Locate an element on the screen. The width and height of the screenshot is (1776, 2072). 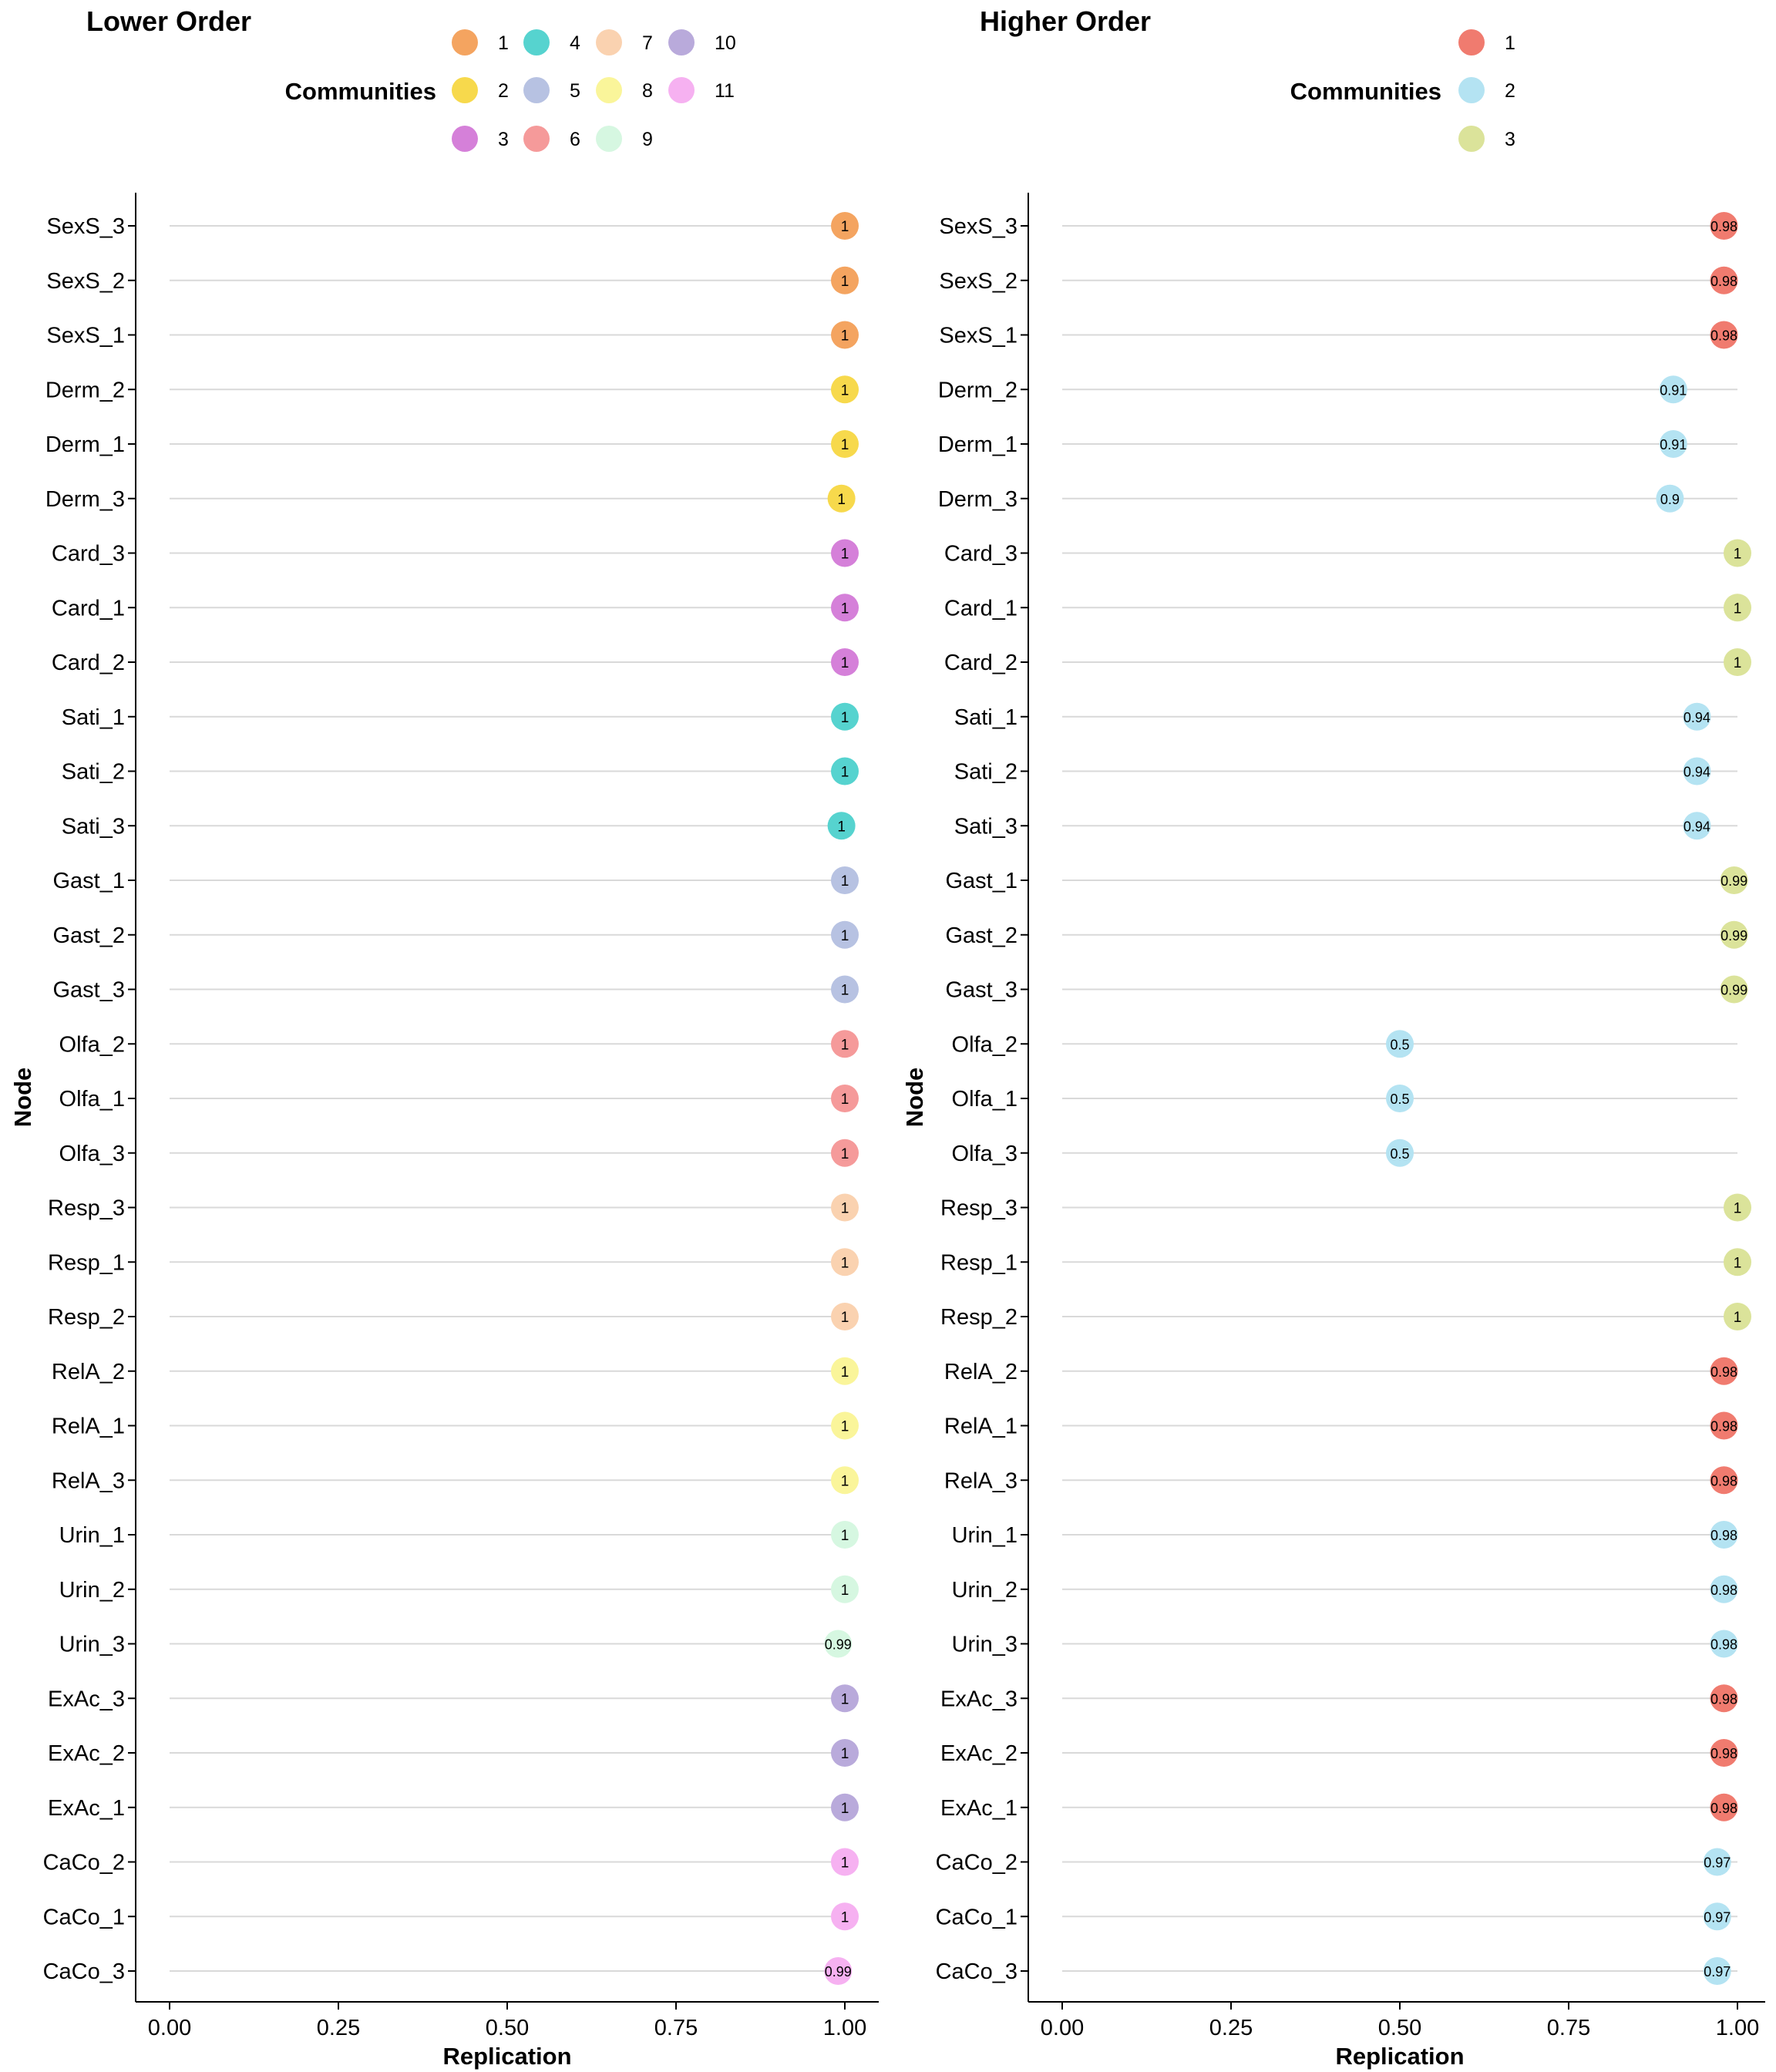
data-label: 0.91 is located at coordinates (1674, 390).